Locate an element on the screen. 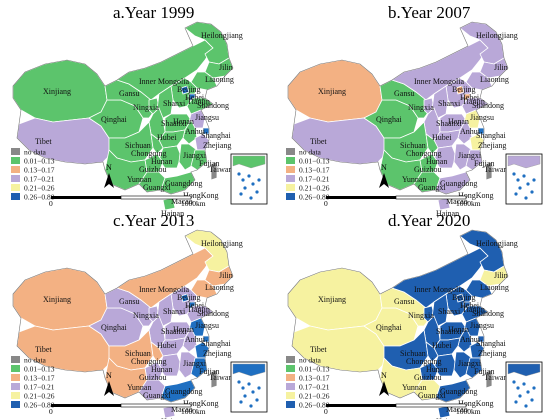 The image size is (550, 419). label-guizhou: Guizhou is located at coordinates (428, 377).